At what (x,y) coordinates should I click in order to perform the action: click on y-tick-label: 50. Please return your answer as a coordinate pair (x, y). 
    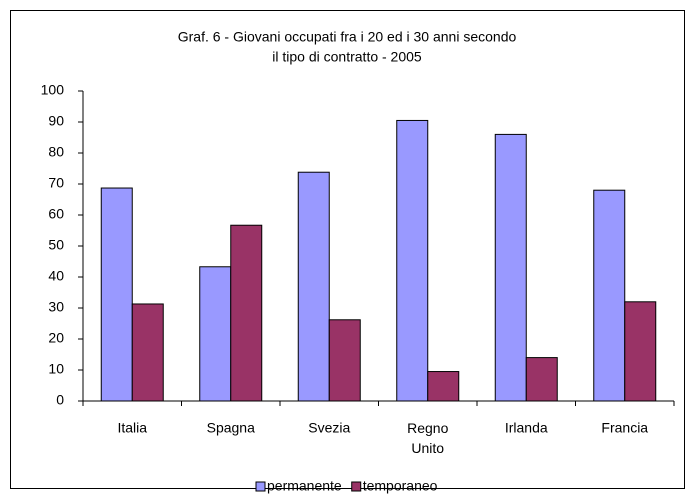
    Looking at the image, I should click on (56, 245).